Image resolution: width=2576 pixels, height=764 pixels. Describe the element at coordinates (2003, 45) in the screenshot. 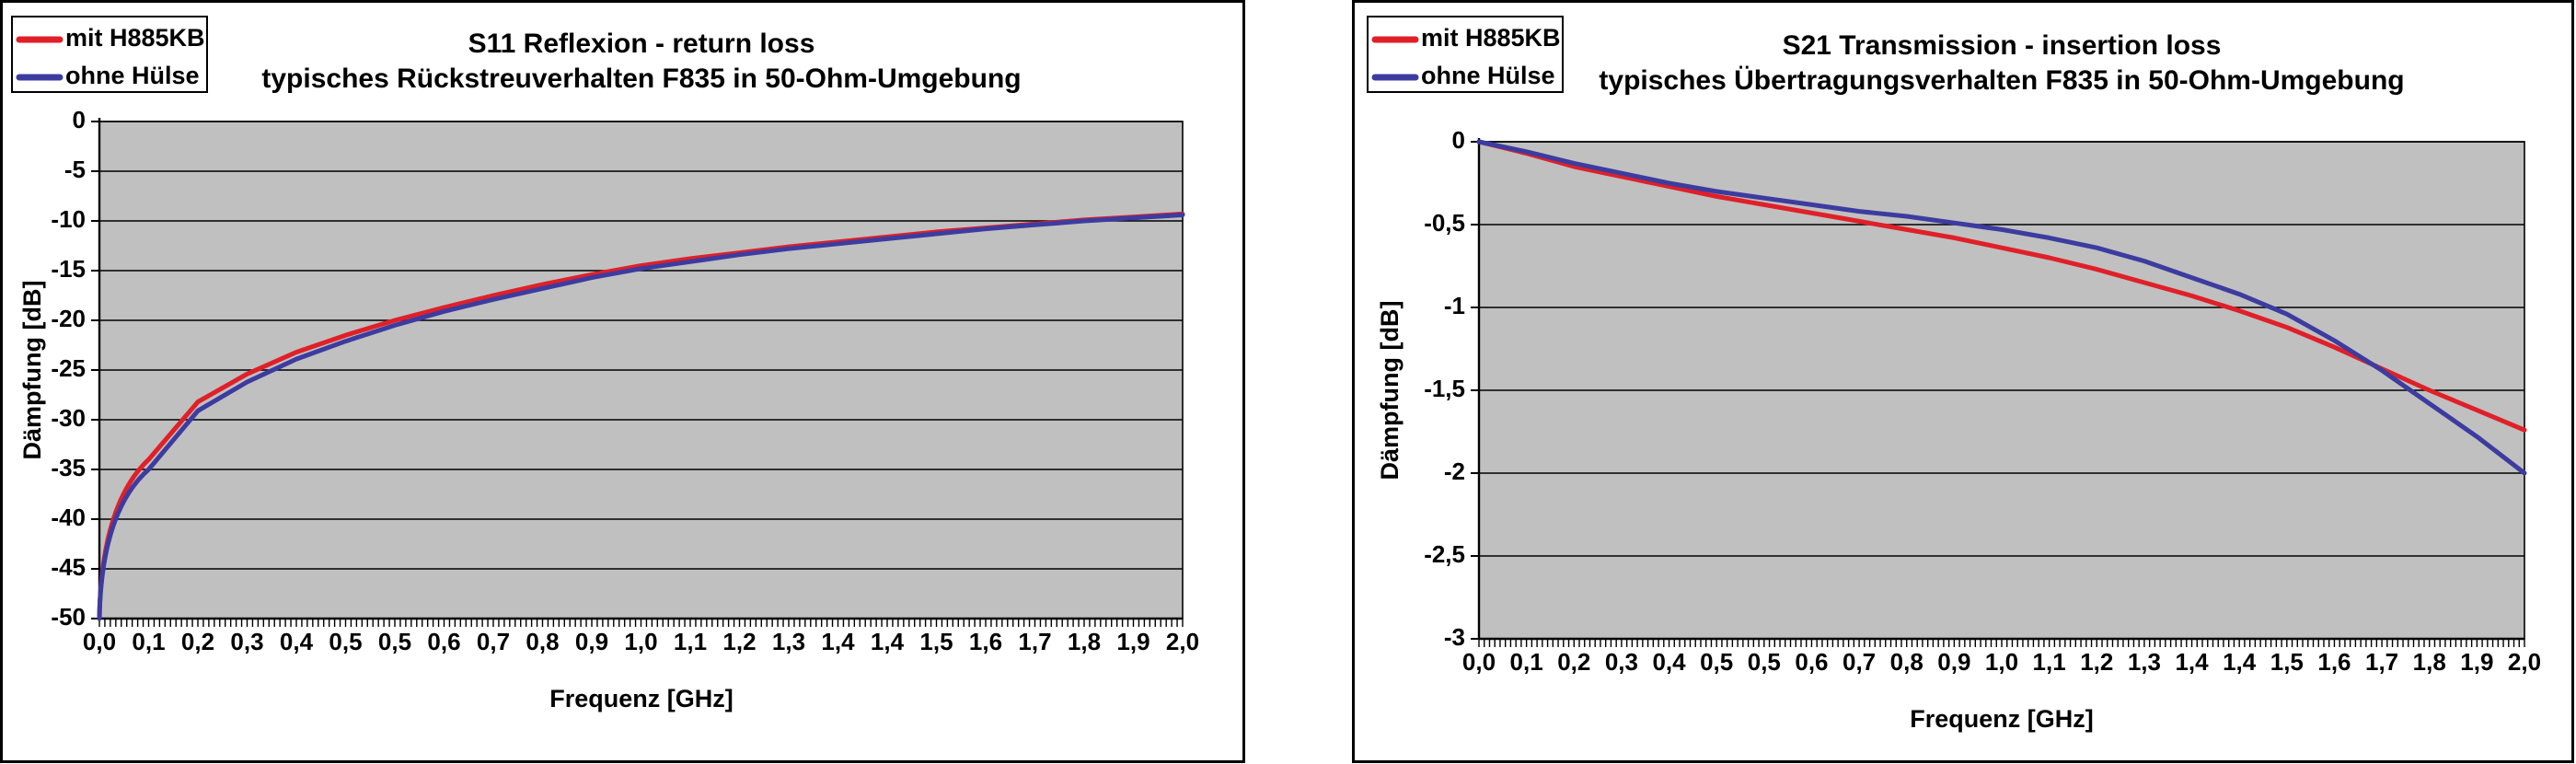

I see `chart-title: S21 Transmission - insertion loss` at that location.